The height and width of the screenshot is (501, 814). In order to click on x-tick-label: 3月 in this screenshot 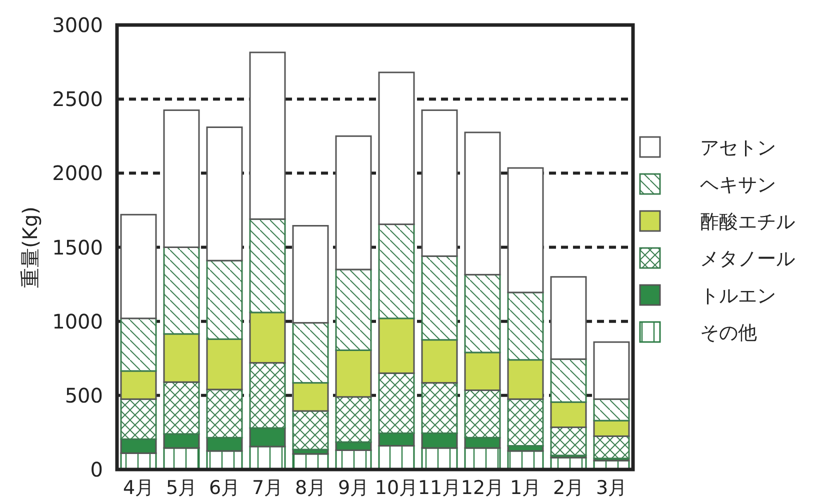, I will do `click(612, 488)`.